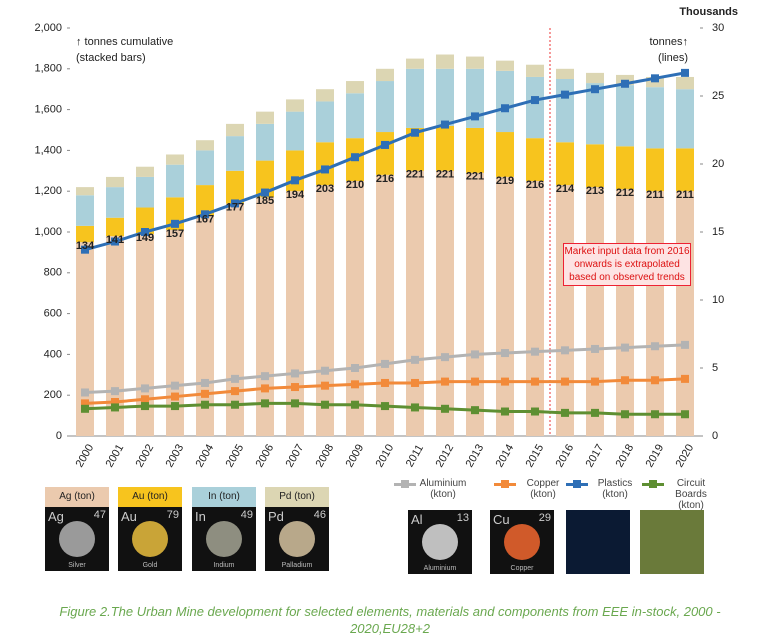 Image resolution: width=768 pixels, height=641 pixels. What do you see at coordinates (522, 553) in the screenshot?
I see `element-tile: Cu 29 Copper` at bounding box center [522, 553].